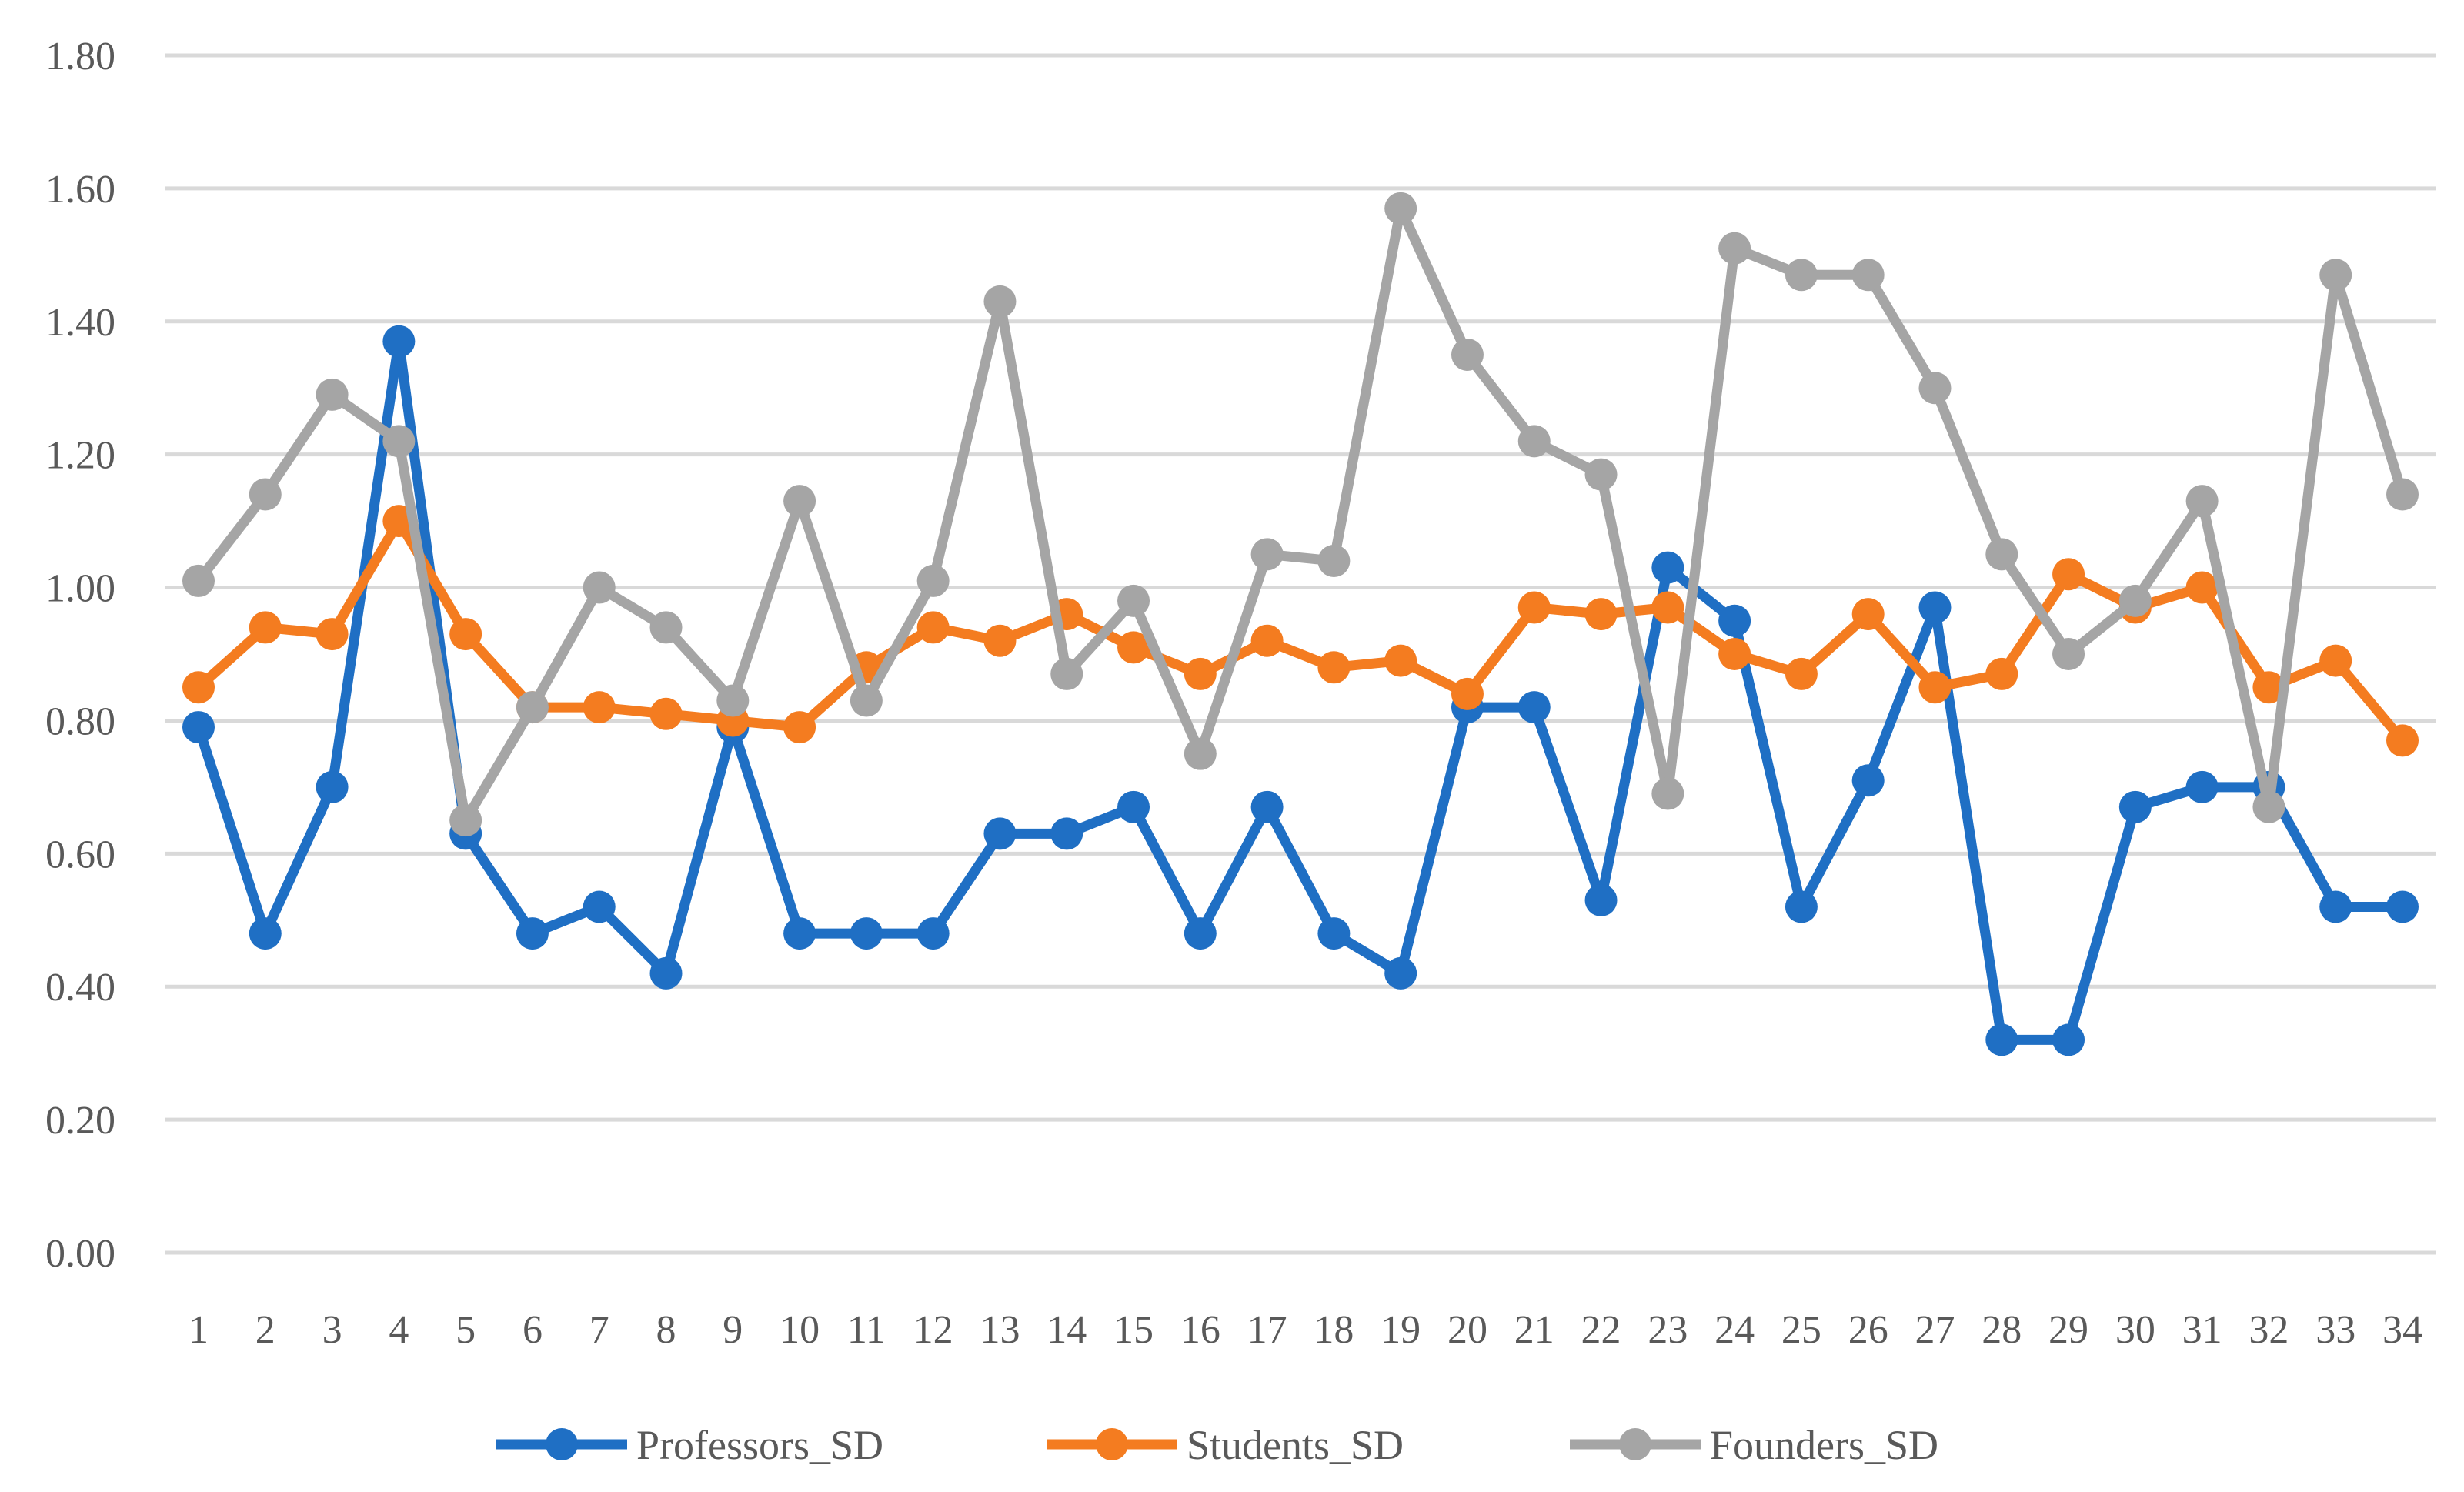  Describe the element at coordinates (759, 1445) in the screenshot. I see `legend-label: Professors_SD` at that location.